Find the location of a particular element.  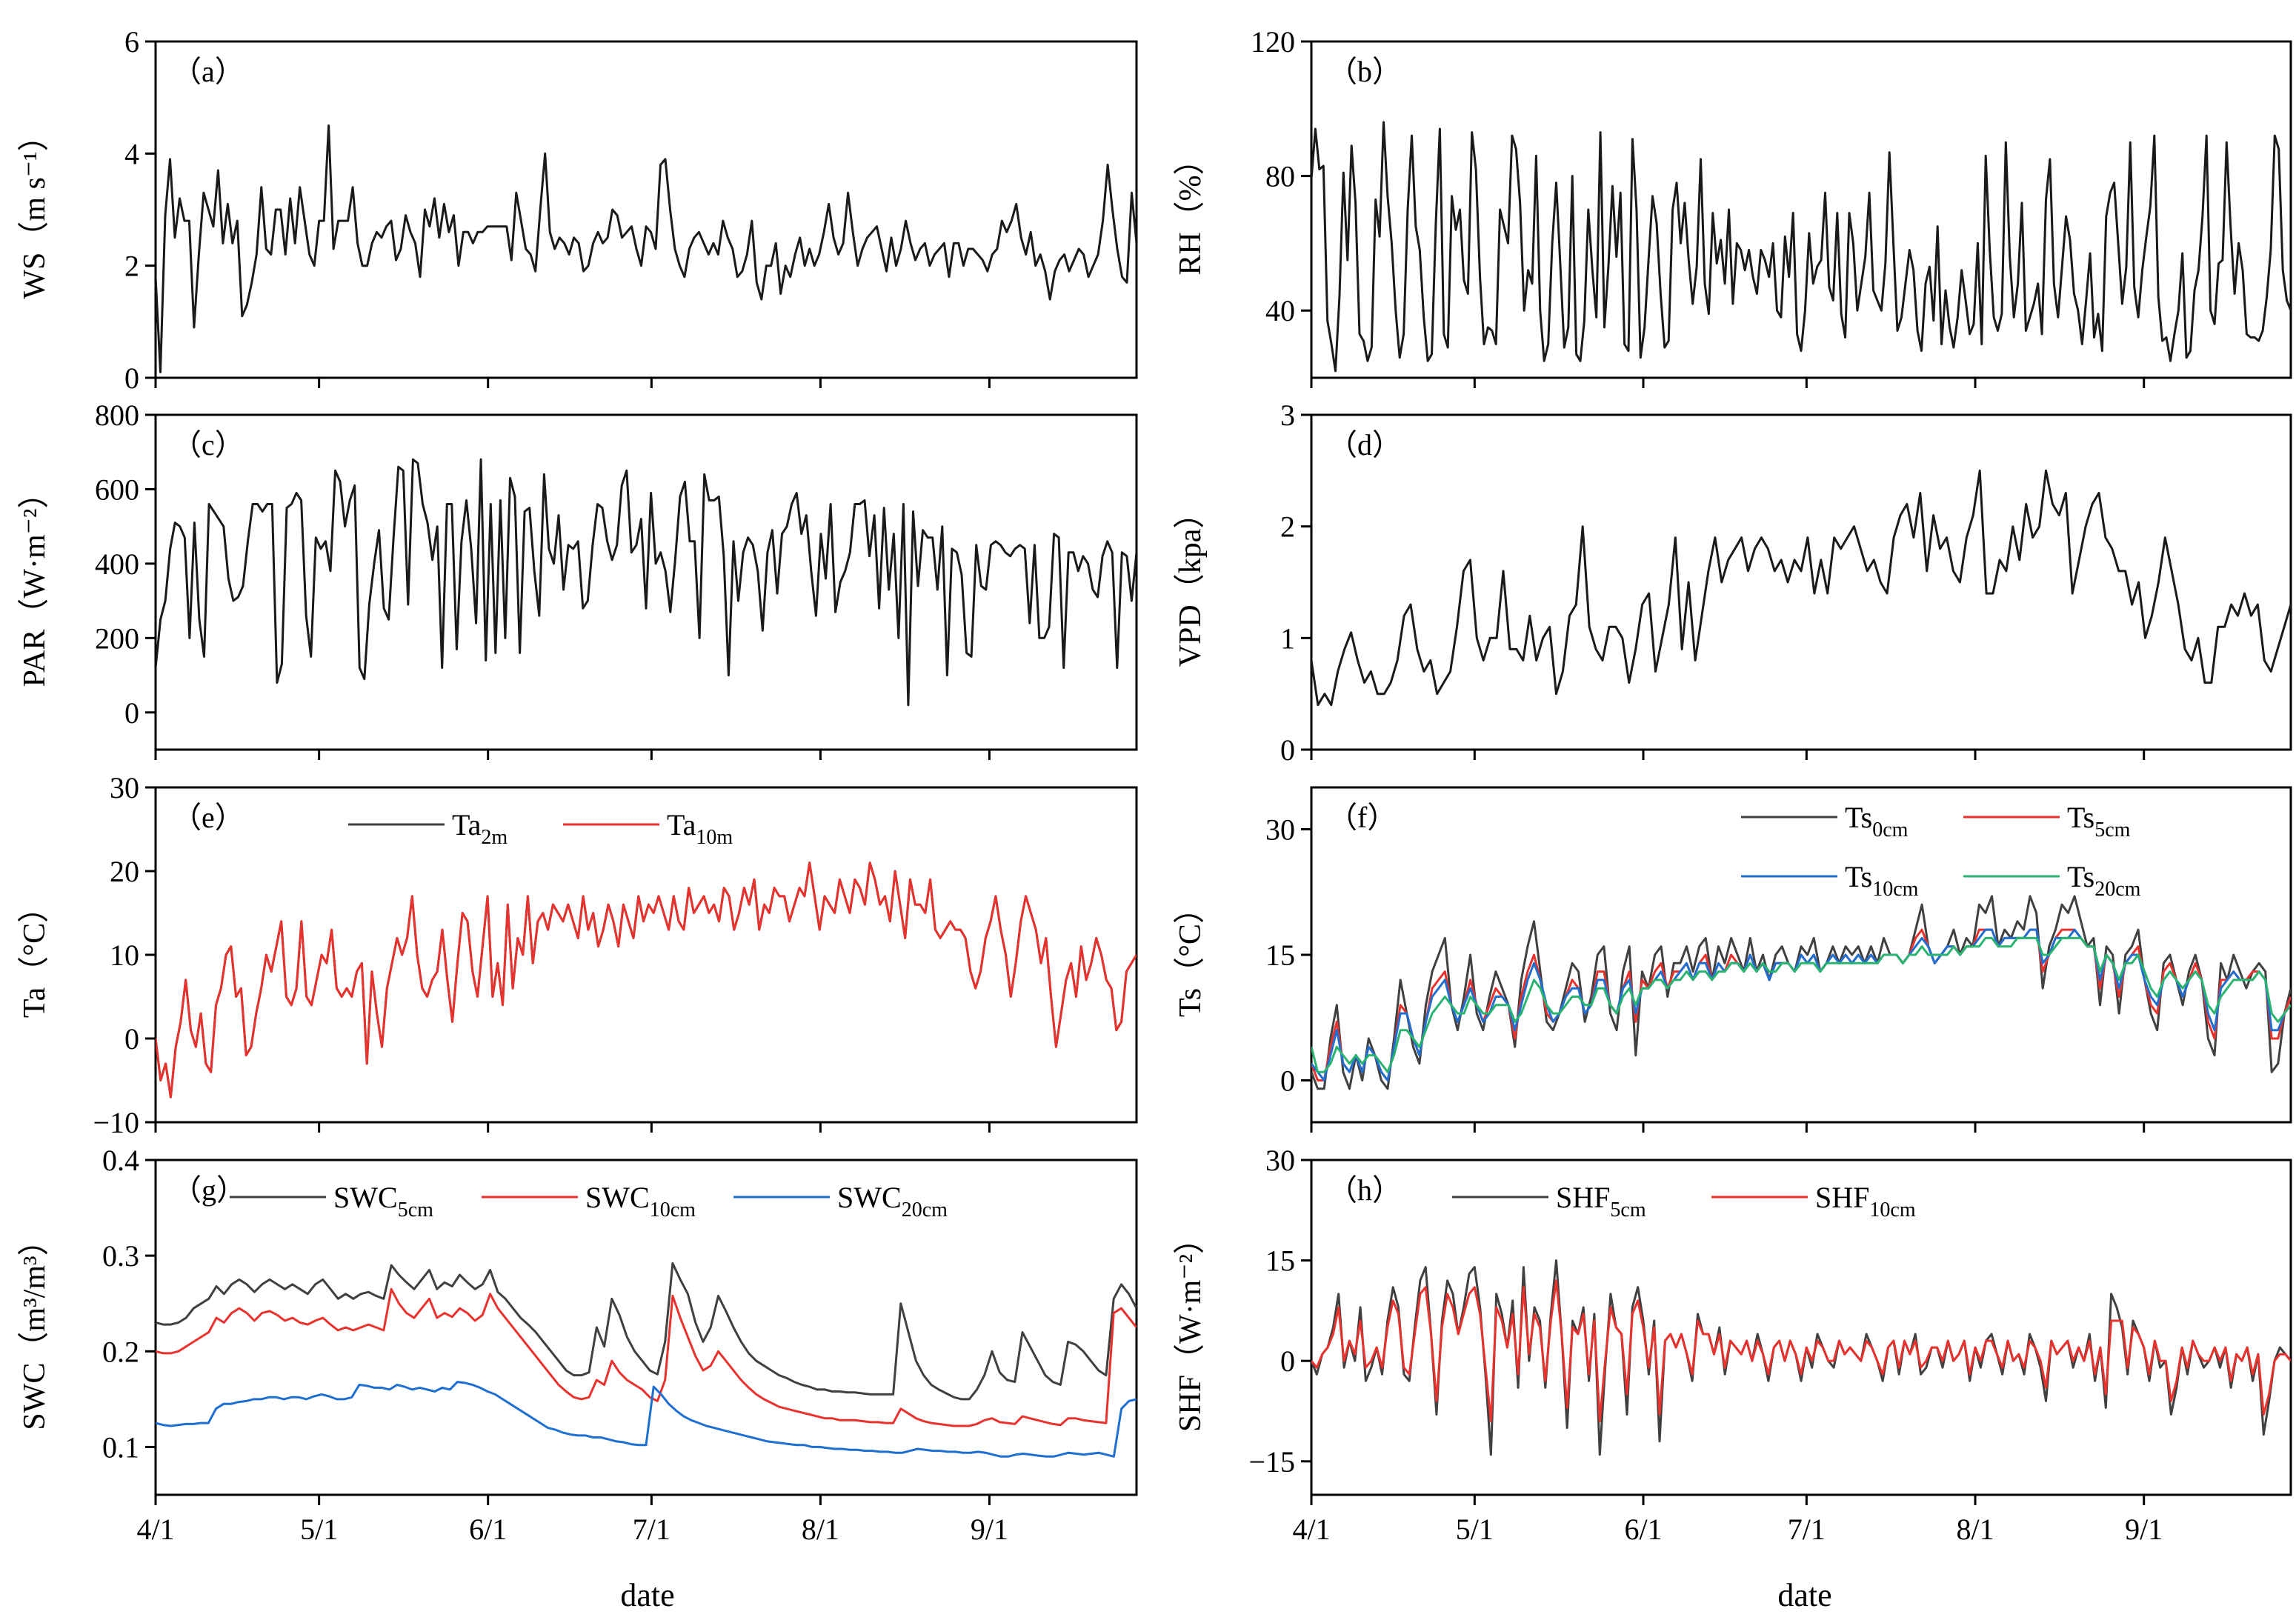

series-line-Ta2m is located at coordinates (646, 980).